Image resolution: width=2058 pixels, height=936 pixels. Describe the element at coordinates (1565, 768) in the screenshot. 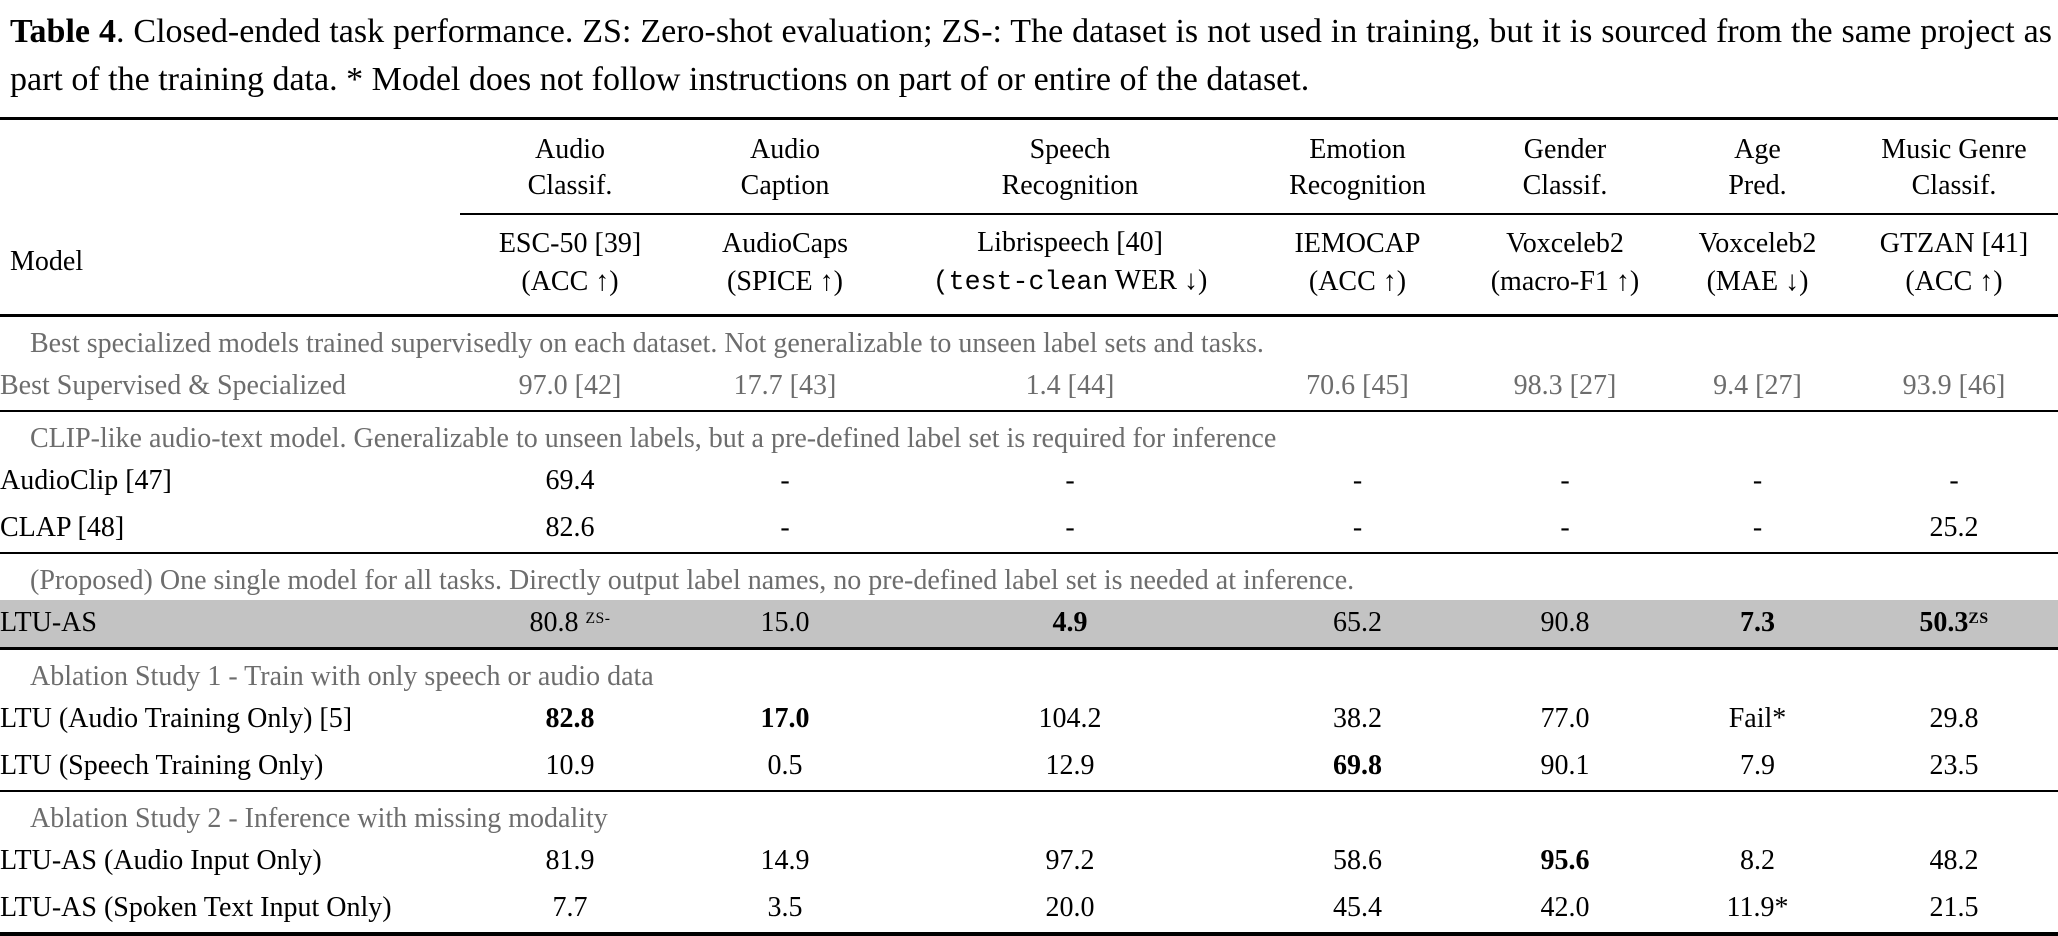

I see `metric-value: 90.1` at that location.